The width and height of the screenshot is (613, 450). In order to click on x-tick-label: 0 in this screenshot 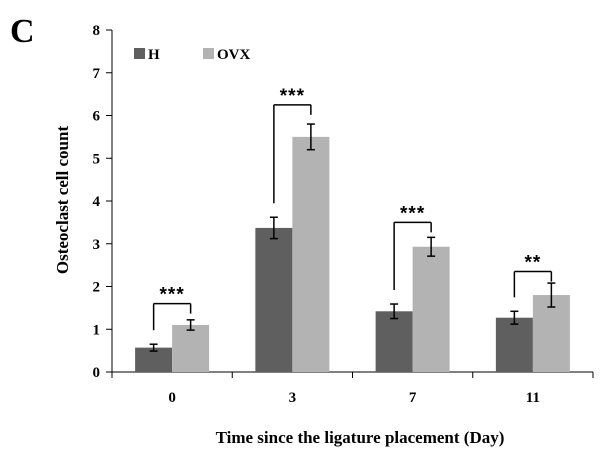, I will do `click(172, 398)`.